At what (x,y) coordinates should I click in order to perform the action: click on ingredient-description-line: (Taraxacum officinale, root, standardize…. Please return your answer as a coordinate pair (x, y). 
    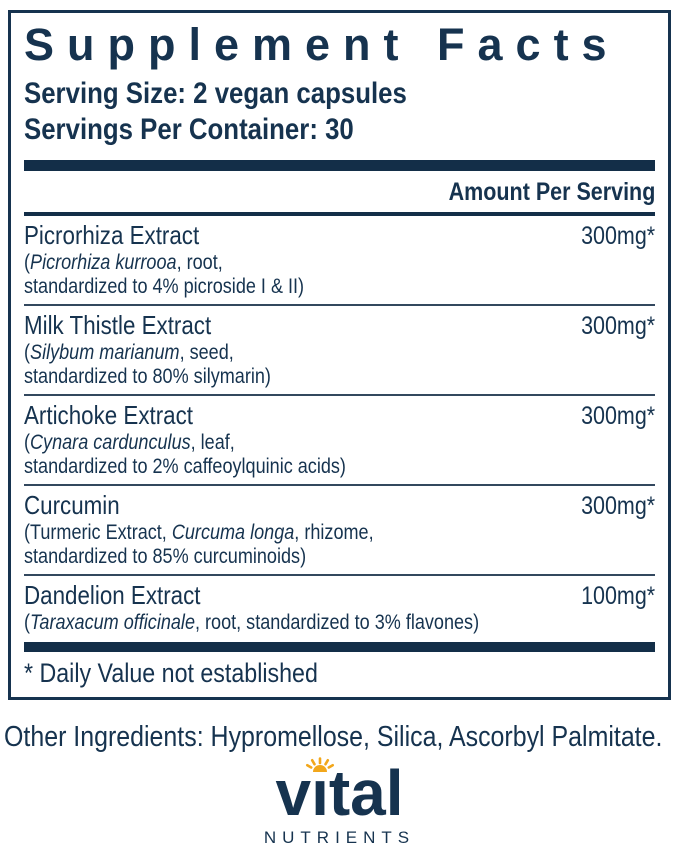
    Looking at the image, I should click on (252, 623).